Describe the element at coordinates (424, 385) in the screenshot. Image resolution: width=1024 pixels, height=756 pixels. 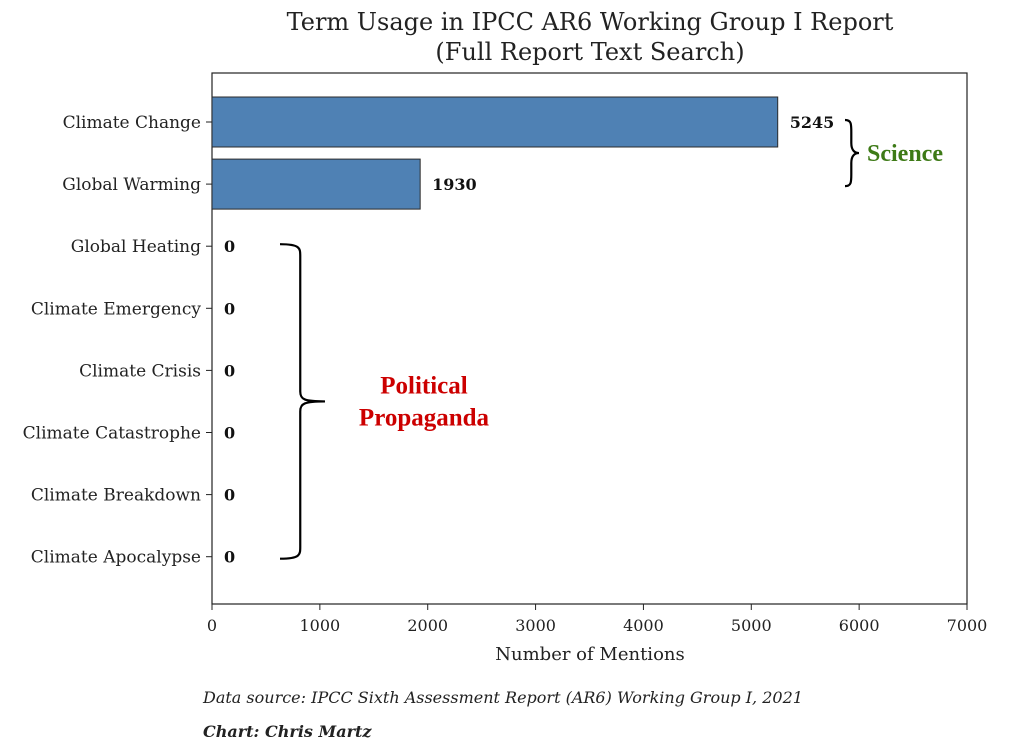
I see `group-label: Political` at that location.